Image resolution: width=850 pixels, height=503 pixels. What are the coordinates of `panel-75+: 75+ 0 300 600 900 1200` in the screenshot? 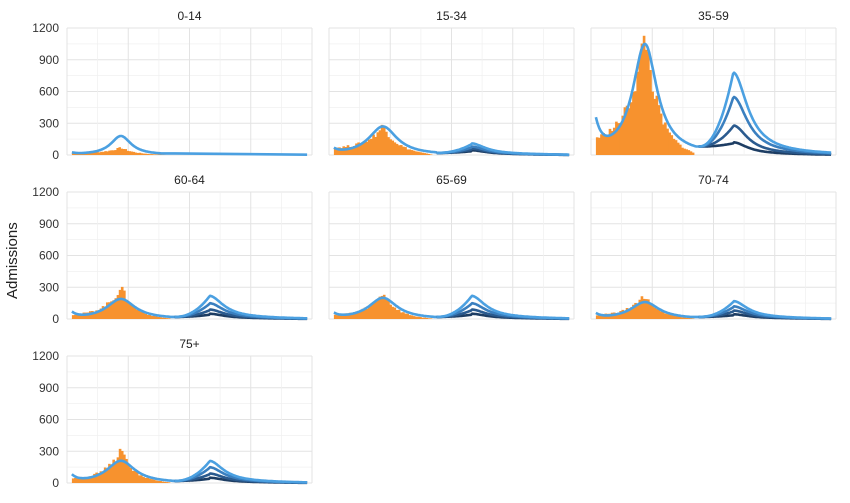 It's located at (172, 413).